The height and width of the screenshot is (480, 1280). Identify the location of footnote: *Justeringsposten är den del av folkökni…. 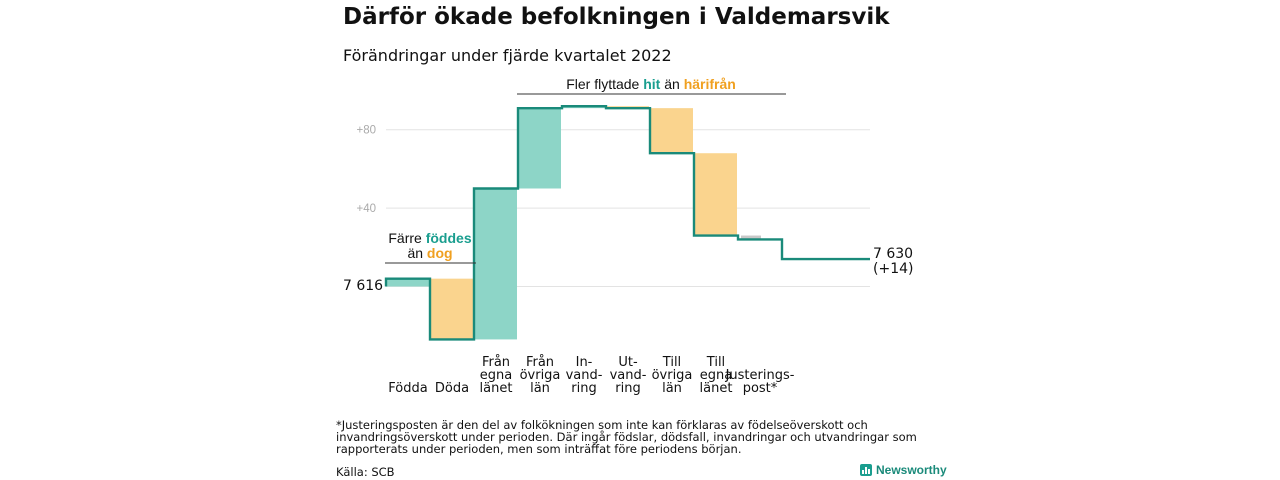
(626, 437).